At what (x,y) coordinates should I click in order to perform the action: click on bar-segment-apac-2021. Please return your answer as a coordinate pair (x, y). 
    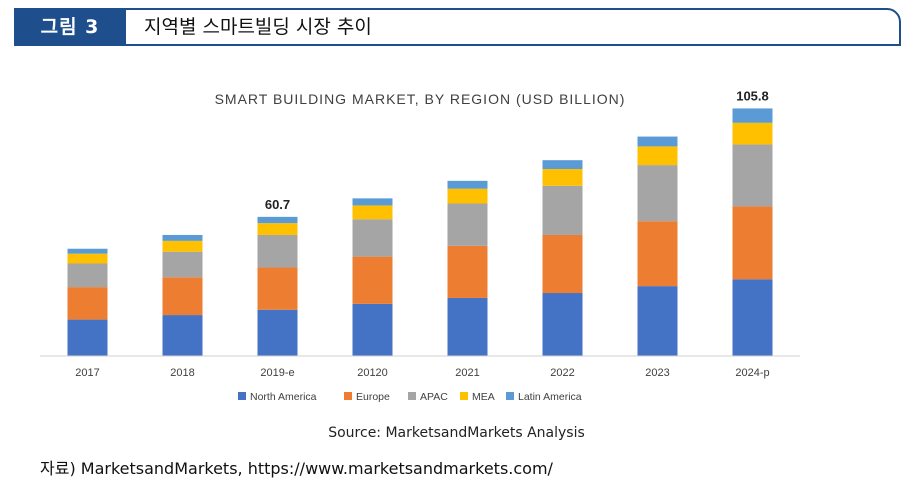
    Looking at the image, I should click on (467, 224).